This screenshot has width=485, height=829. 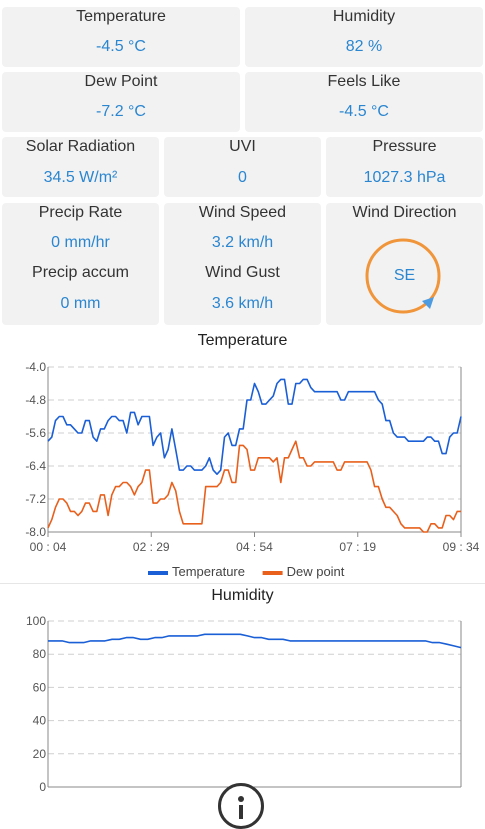 I want to click on x-tick-label: 07 : 19, so click(x=357, y=547).